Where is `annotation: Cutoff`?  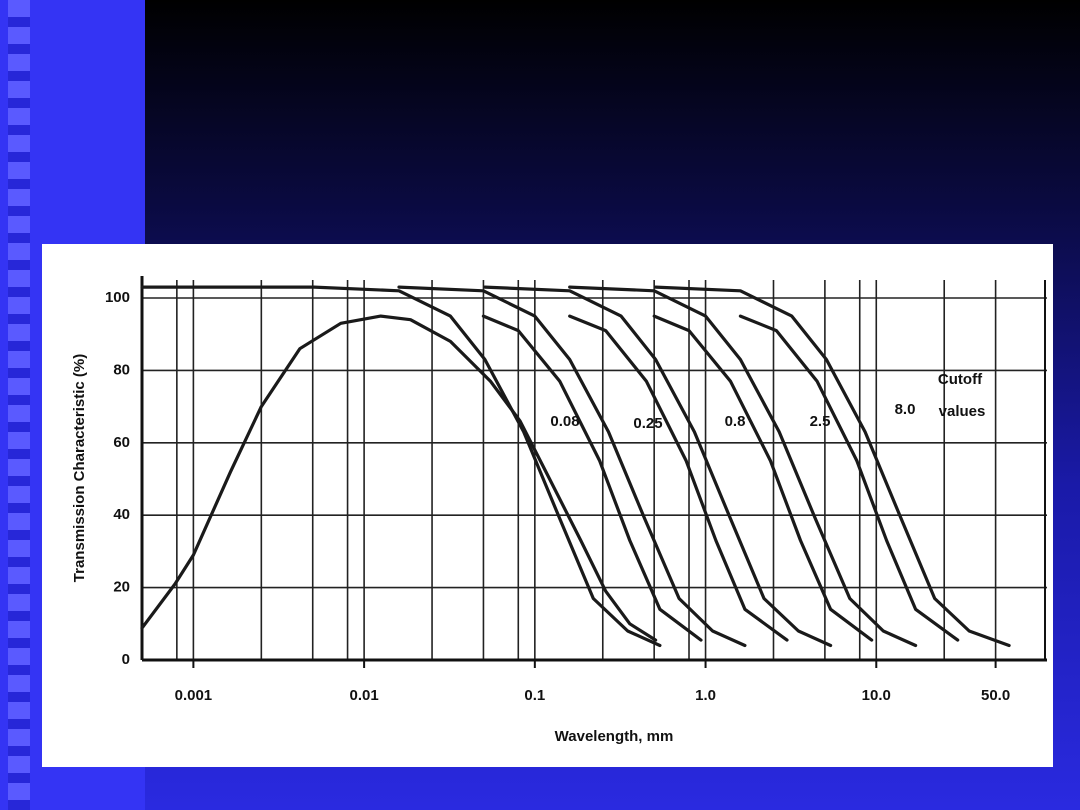
annotation: Cutoff is located at coordinates (960, 379).